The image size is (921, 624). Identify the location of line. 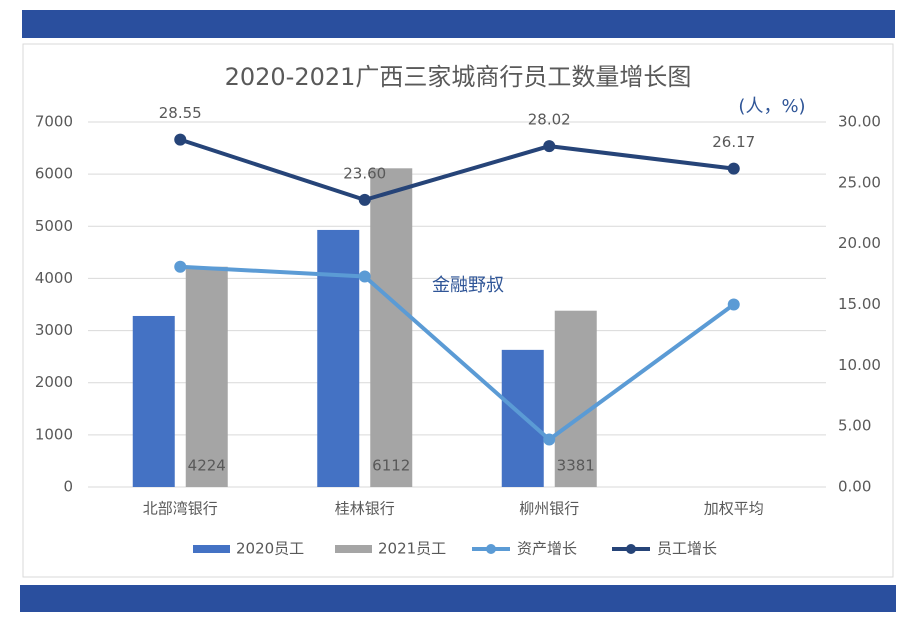
(456, 169).